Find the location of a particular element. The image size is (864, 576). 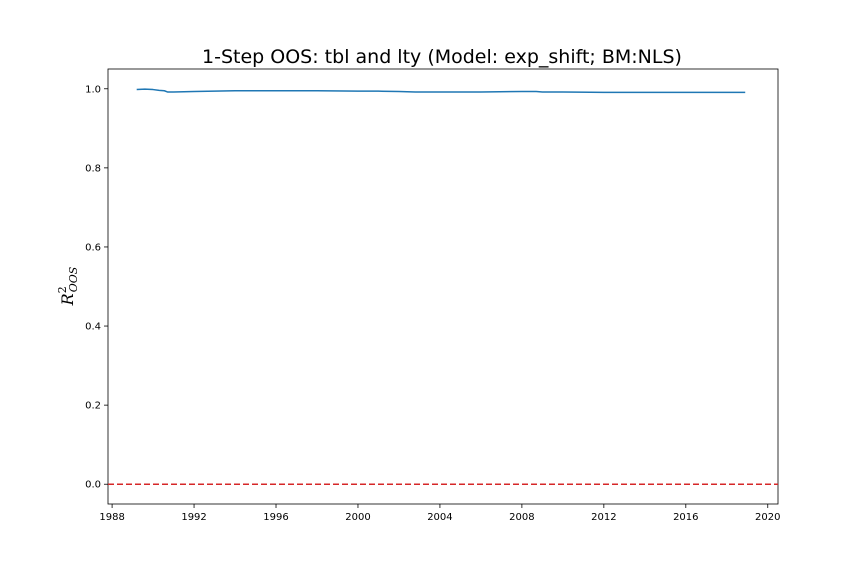

x-tick-label: 2020 is located at coordinates (767, 517).